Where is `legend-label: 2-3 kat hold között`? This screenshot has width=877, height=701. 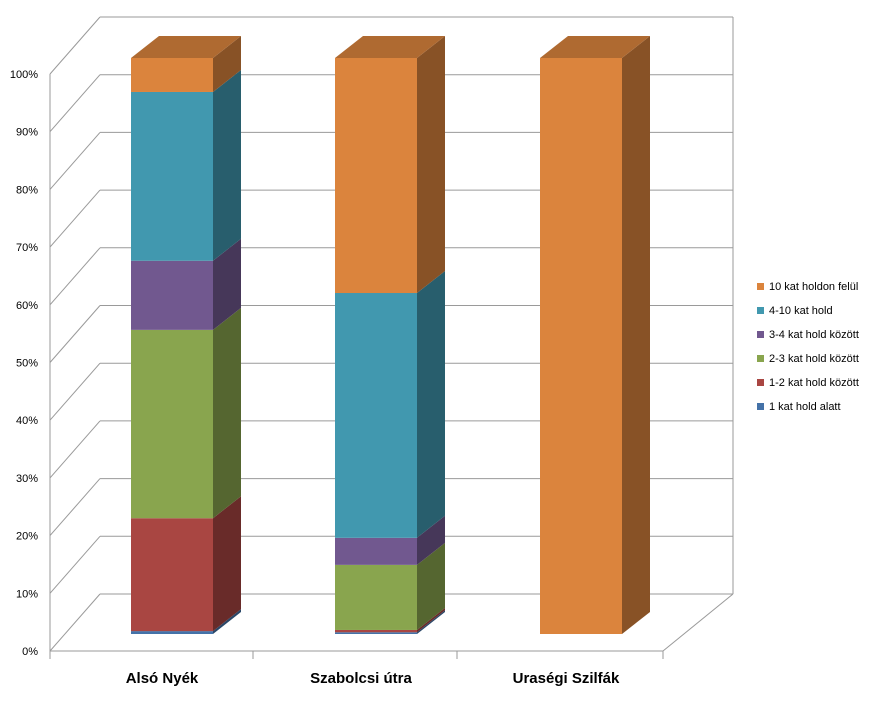 legend-label: 2-3 kat hold között is located at coordinates (814, 359).